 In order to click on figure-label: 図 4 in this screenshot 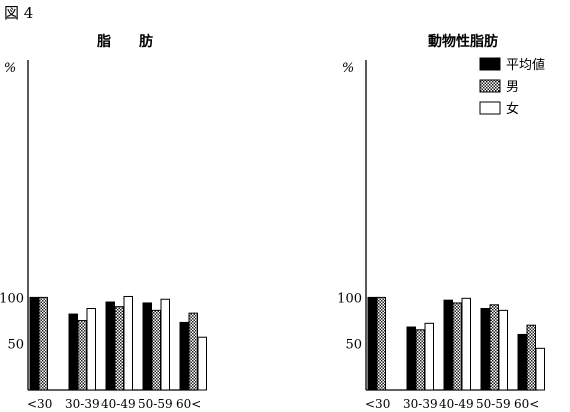, I will do `click(19, 13)`.